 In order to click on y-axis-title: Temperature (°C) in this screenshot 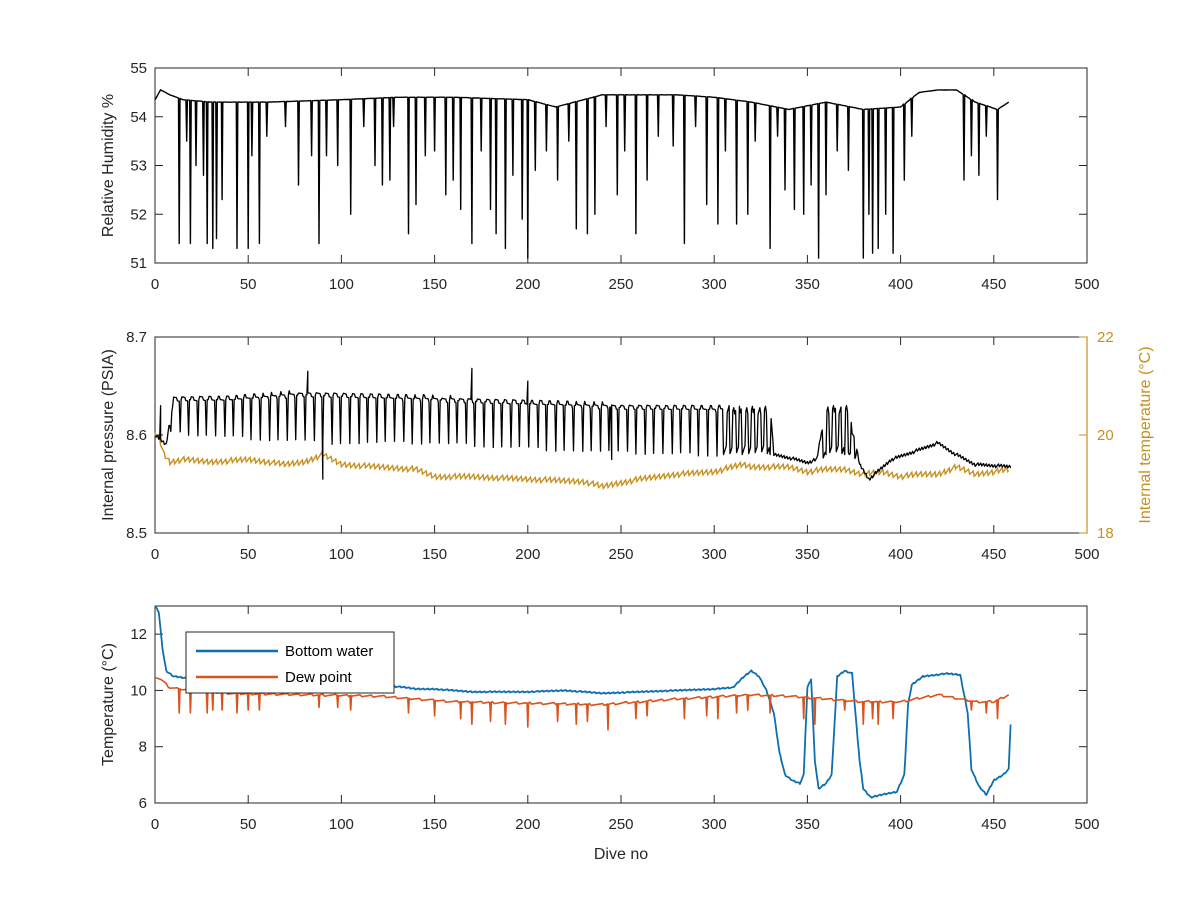, I will do `click(108, 704)`.